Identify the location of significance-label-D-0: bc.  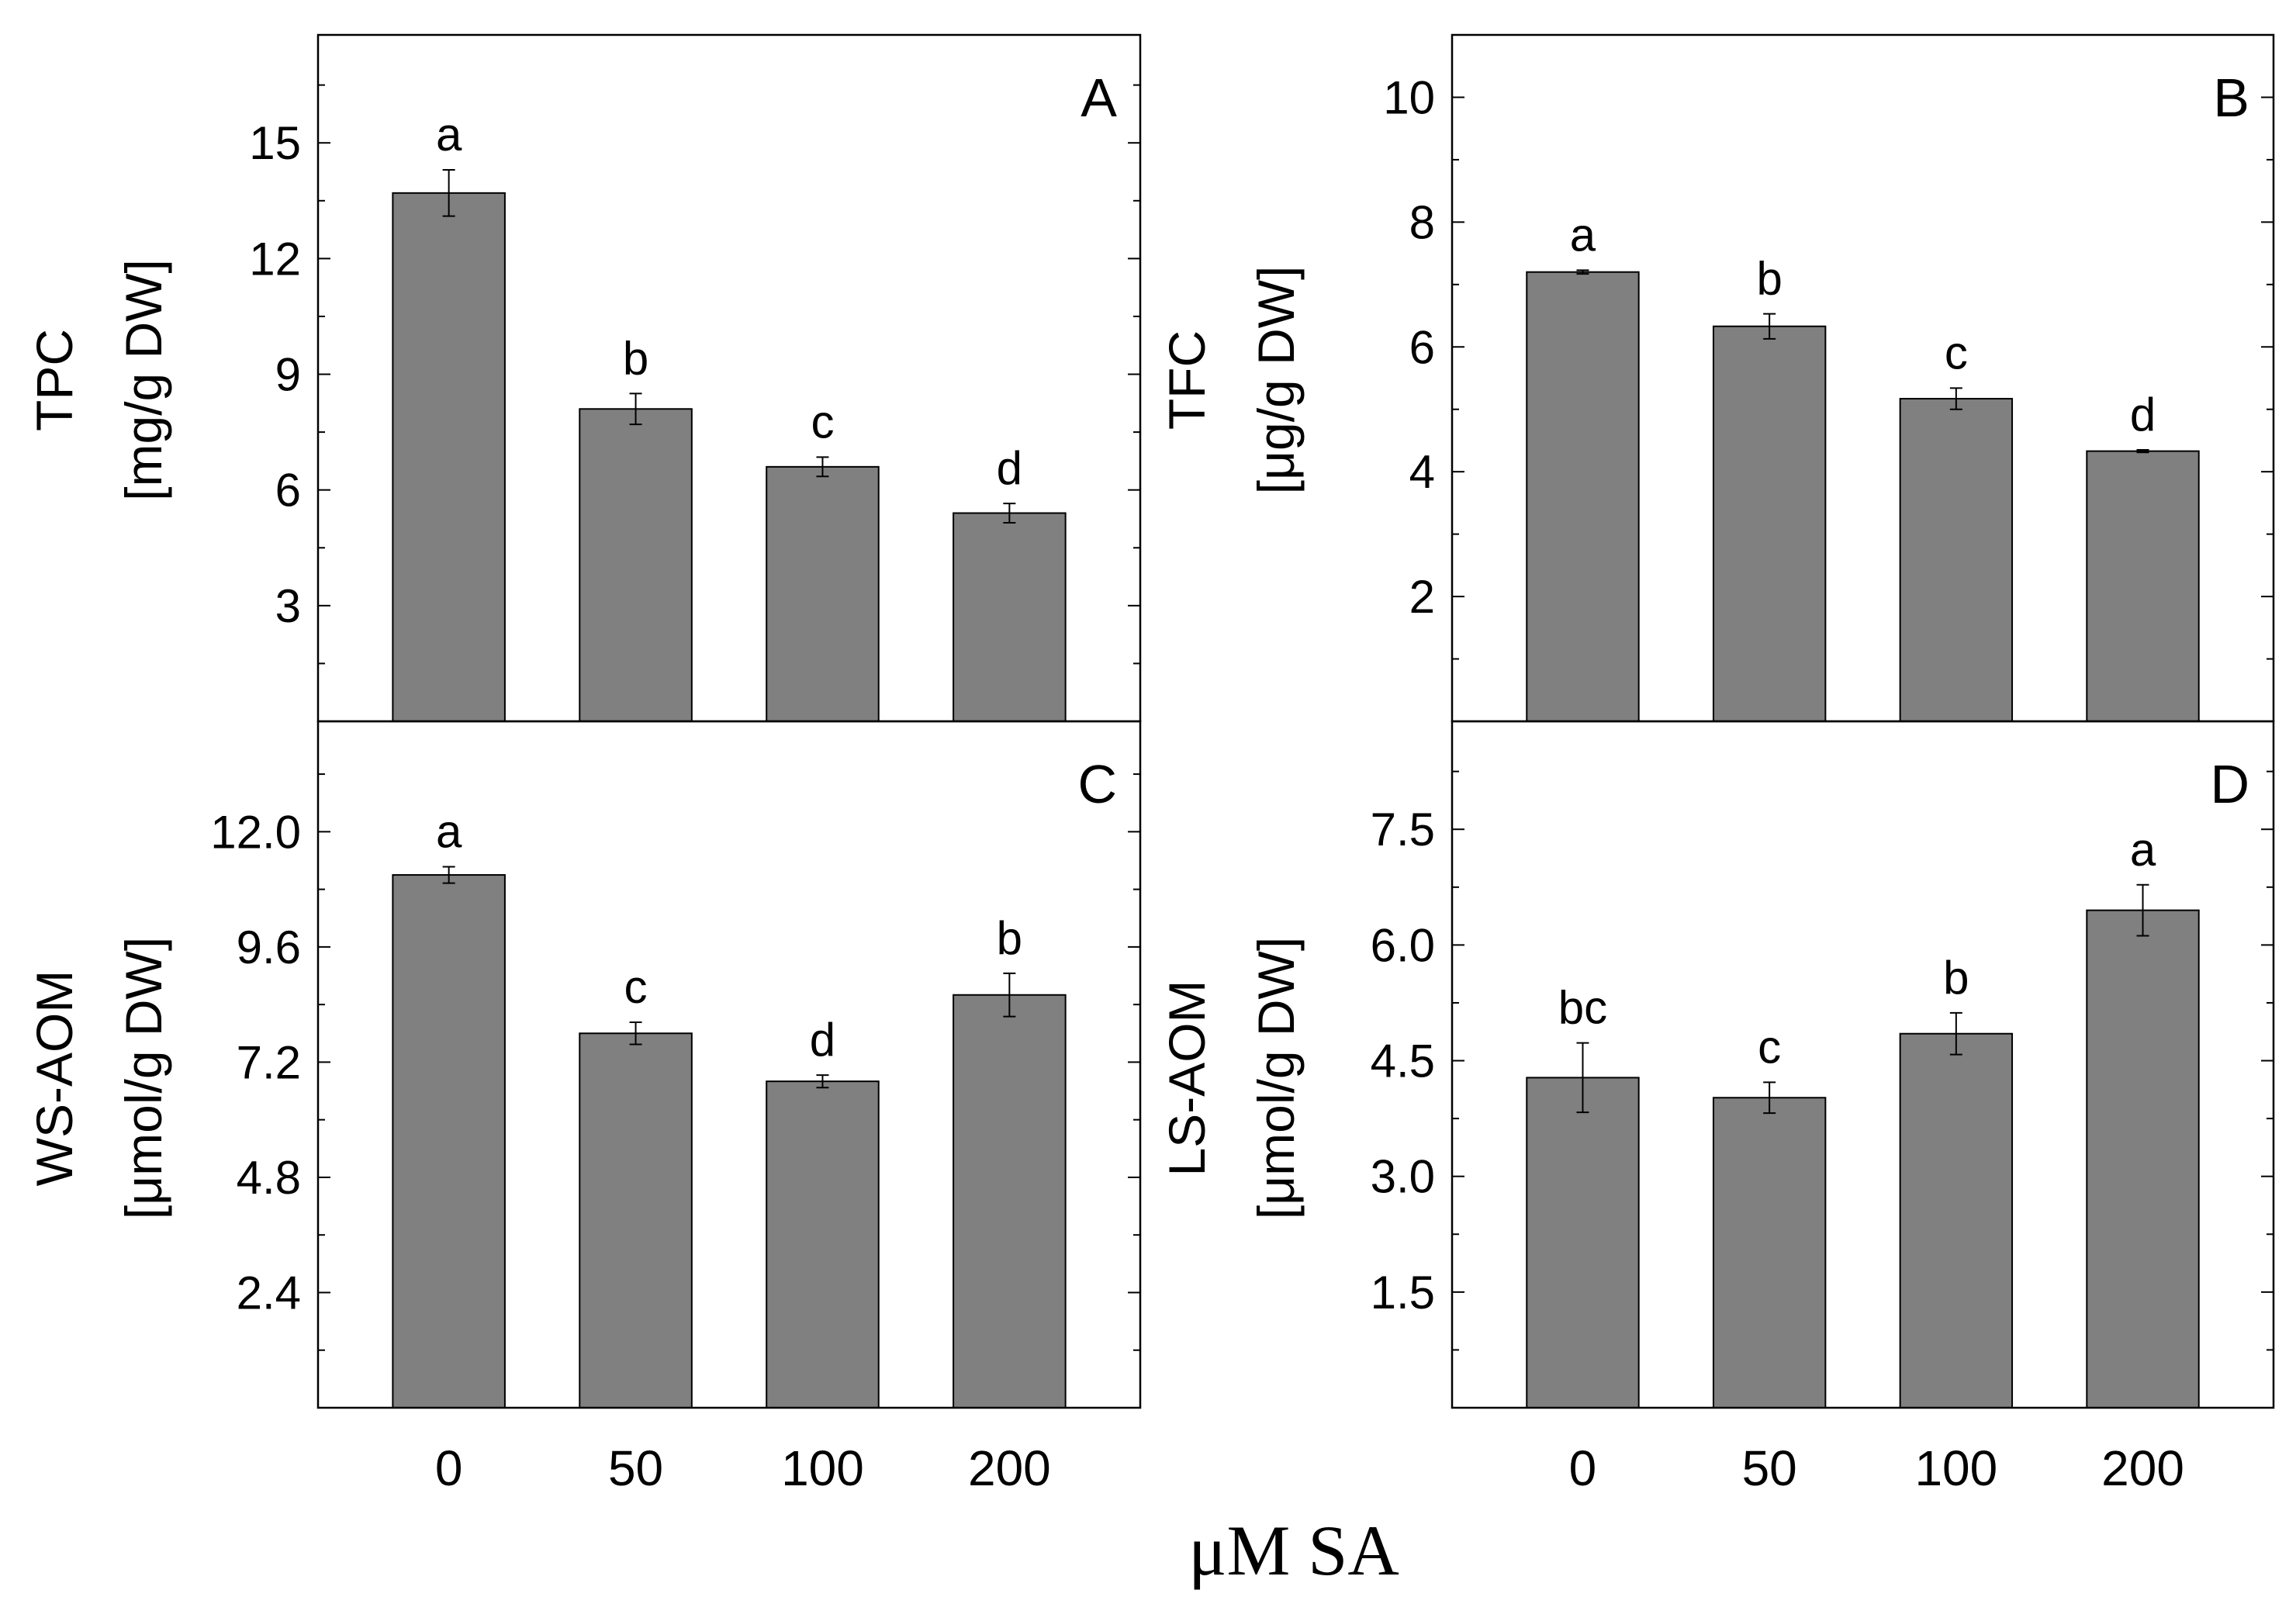
(1582, 1008).